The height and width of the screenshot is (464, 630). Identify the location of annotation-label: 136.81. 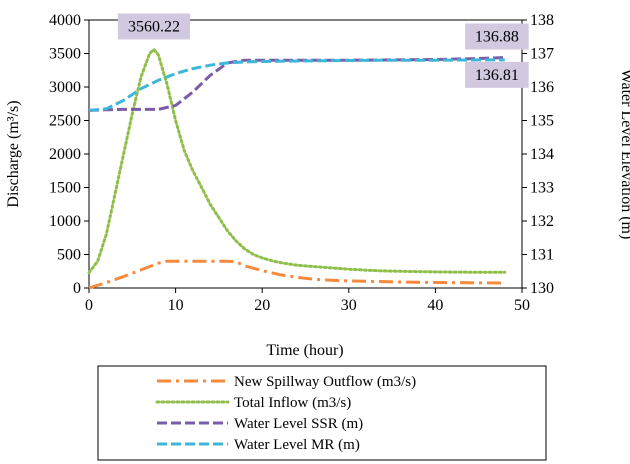
(497, 75).